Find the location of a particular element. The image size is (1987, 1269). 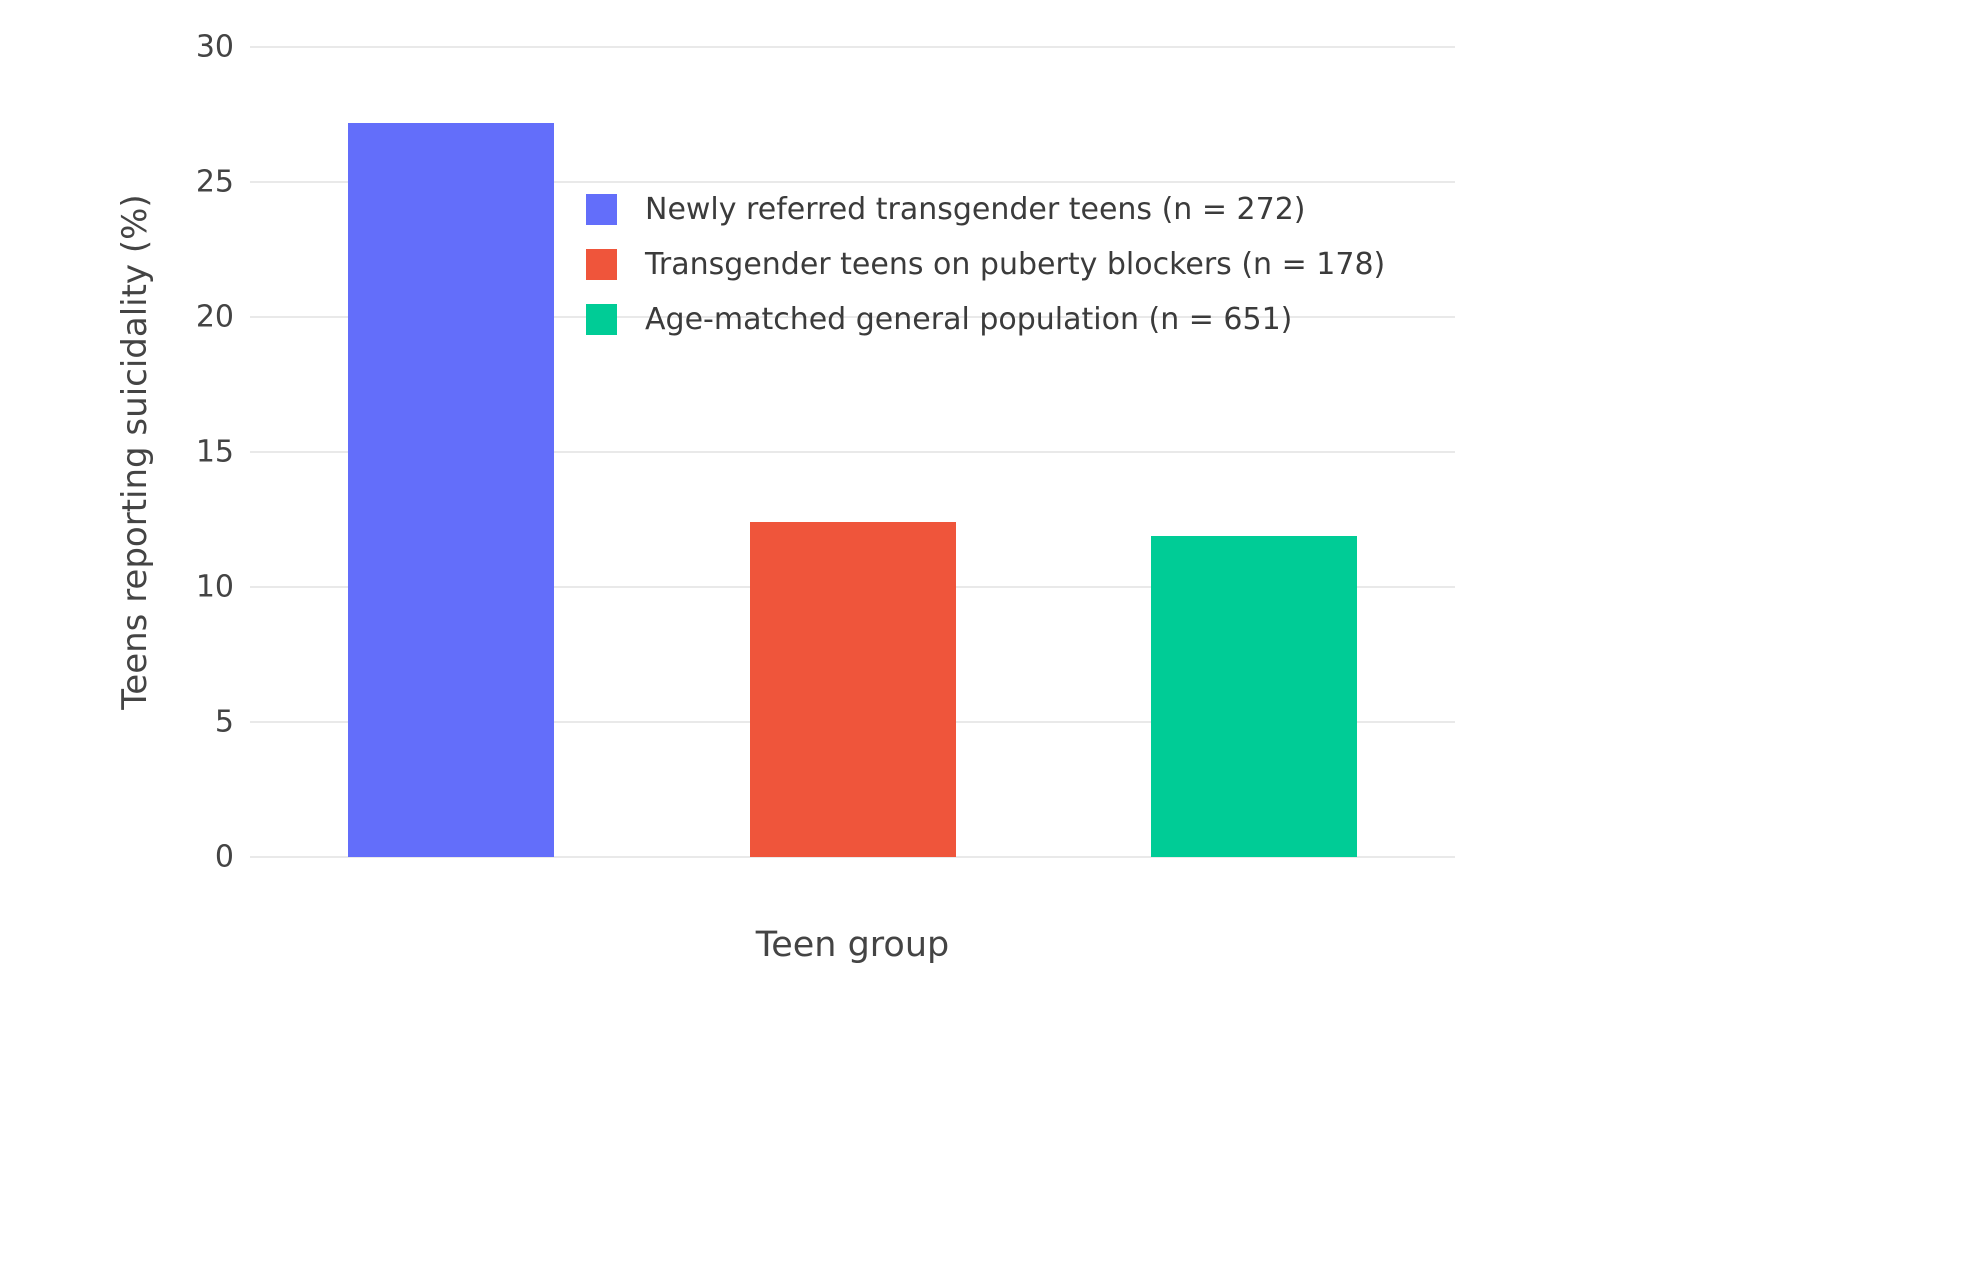

y-tick-label: 25 is located at coordinates (214, 182).